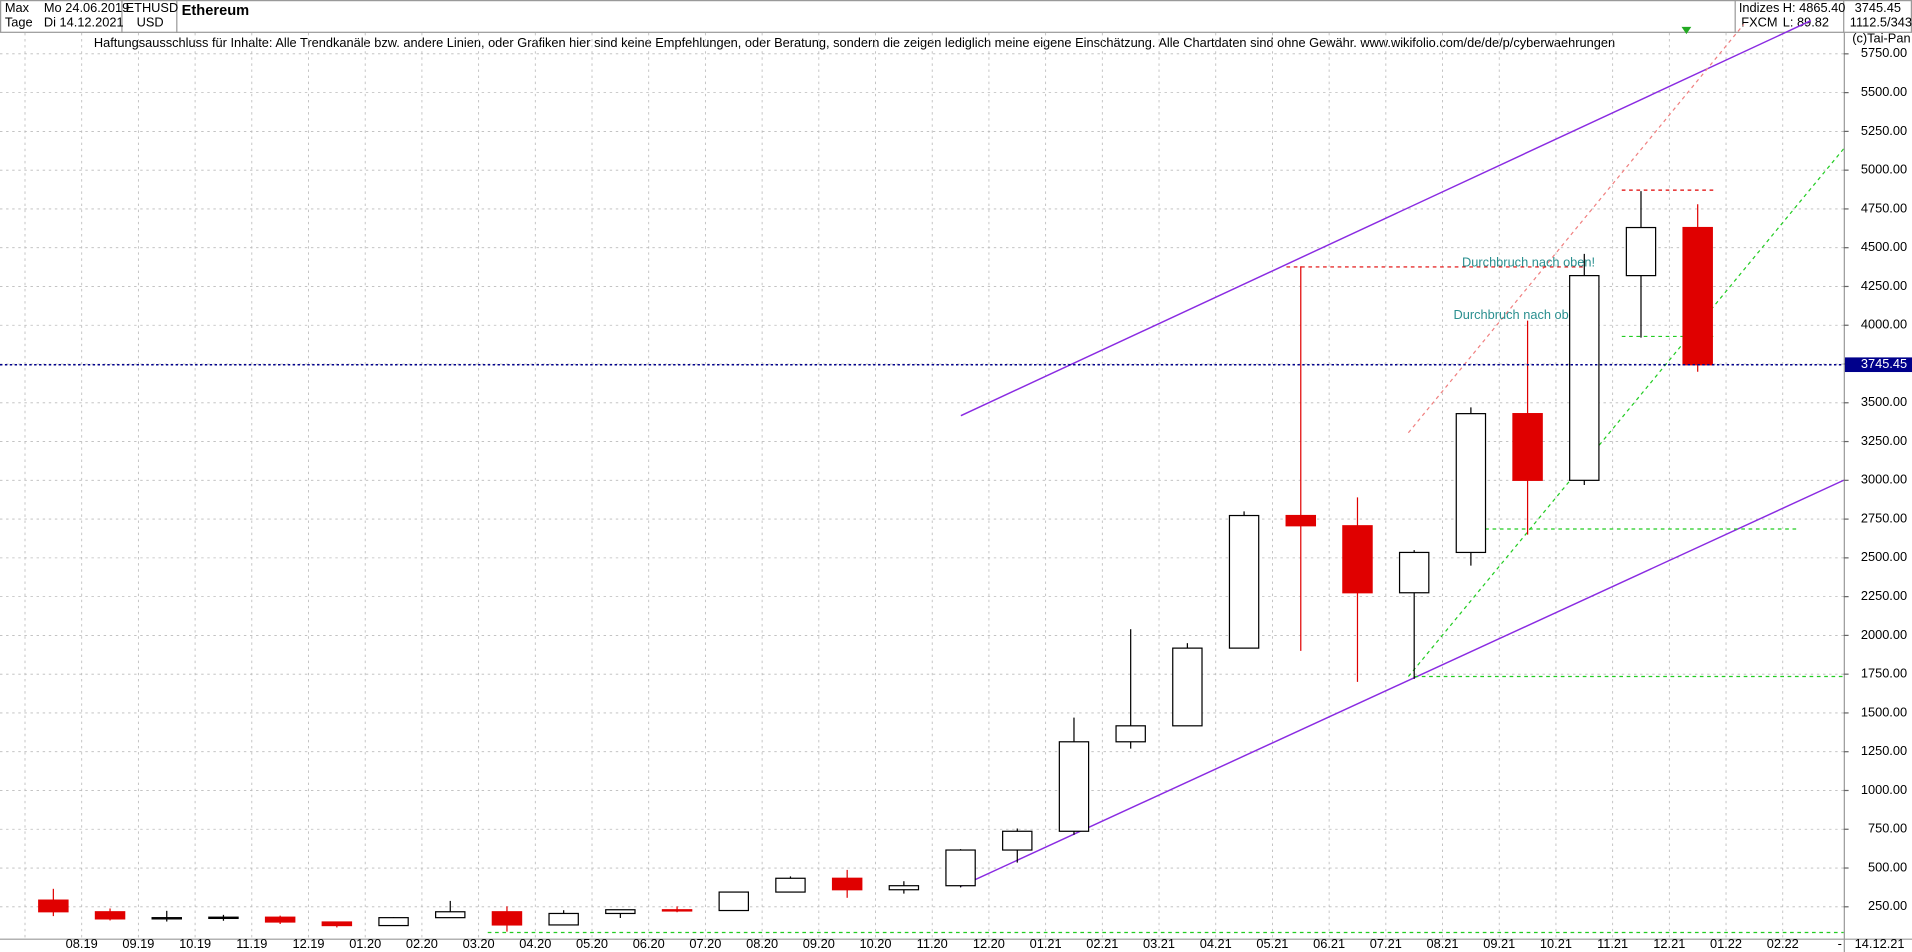 This screenshot has width=1912, height=952. What do you see at coordinates (195, 943) in the screenshot?
I see `x-tick-label: 10.19` at bounding box center [195, 943].